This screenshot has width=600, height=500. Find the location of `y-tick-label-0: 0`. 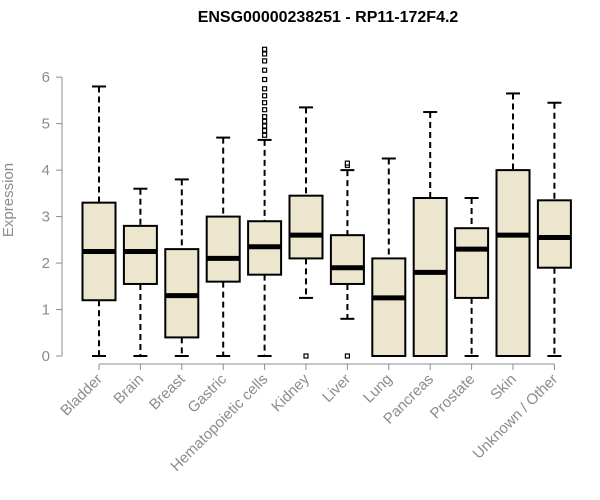

y-tick-label-0: 0 is located at coordinates (46, 356).